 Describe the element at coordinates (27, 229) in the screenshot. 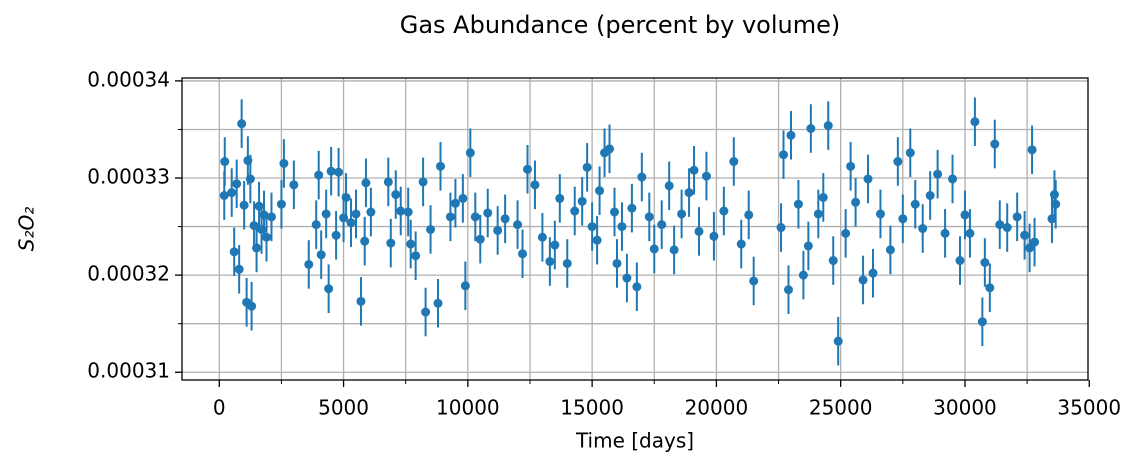

I see `y-axis-label: S₂O₂` at that location.